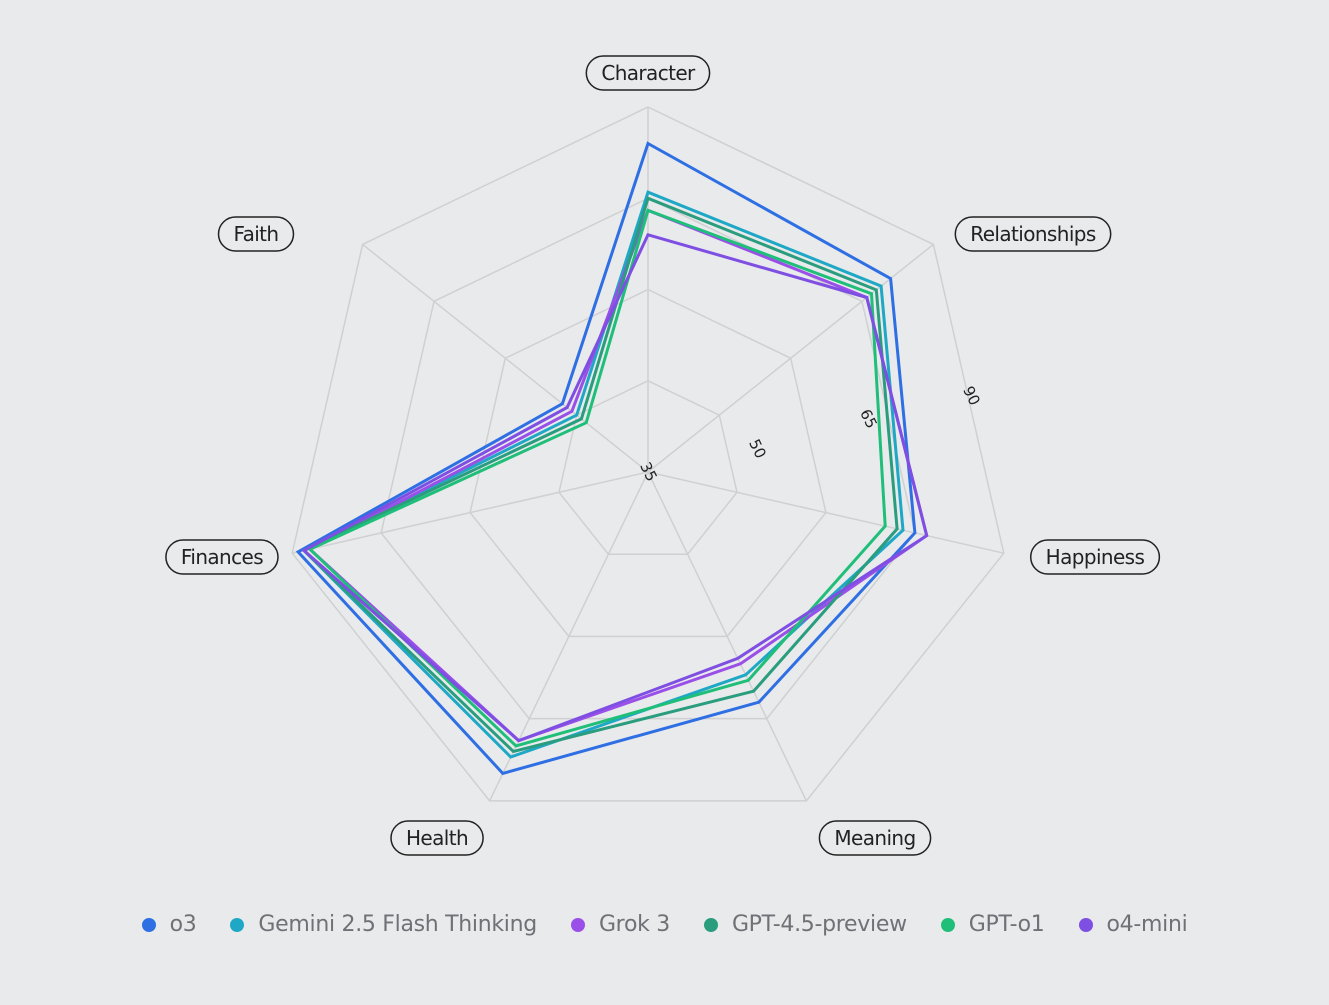  I want to click on axis-label-text: Character, so click(648, 73).